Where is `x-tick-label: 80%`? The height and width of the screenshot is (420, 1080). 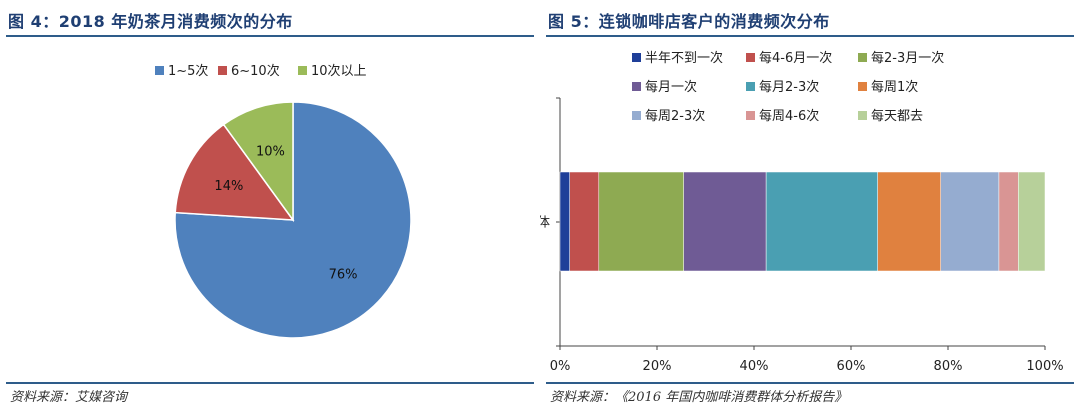 x-tick-label: 80% is located at coordinates (948, 366).